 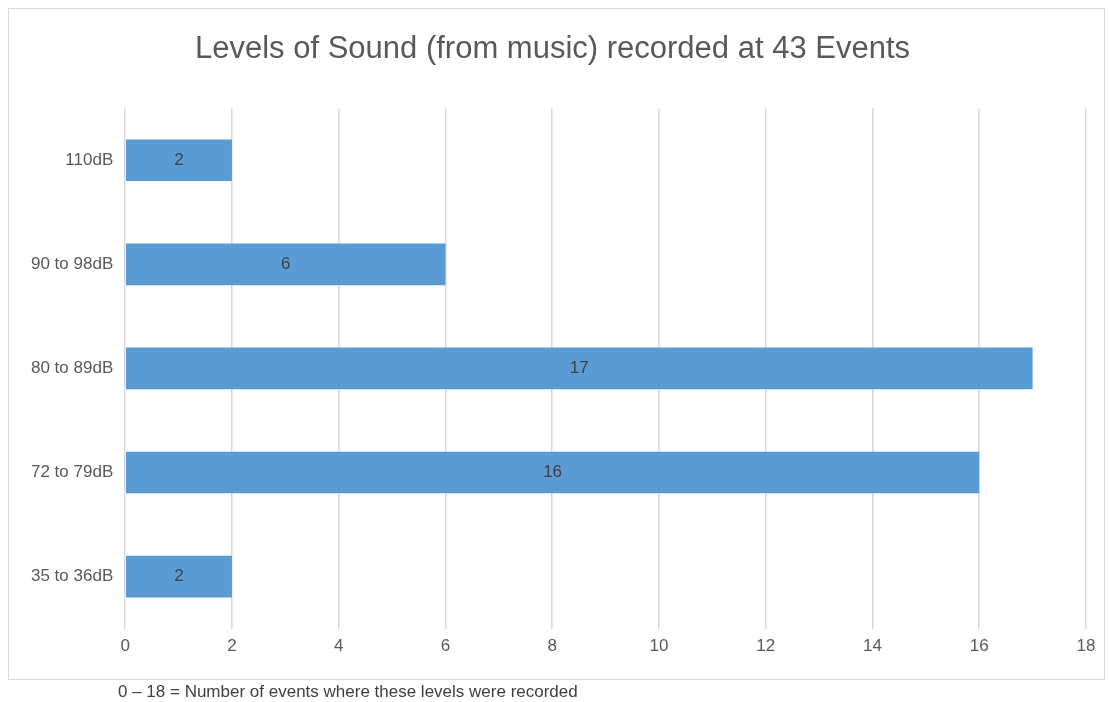 I want to click on text: 0 – 18 = Number of events where these levels were recorded, so click(x=348, y=692).